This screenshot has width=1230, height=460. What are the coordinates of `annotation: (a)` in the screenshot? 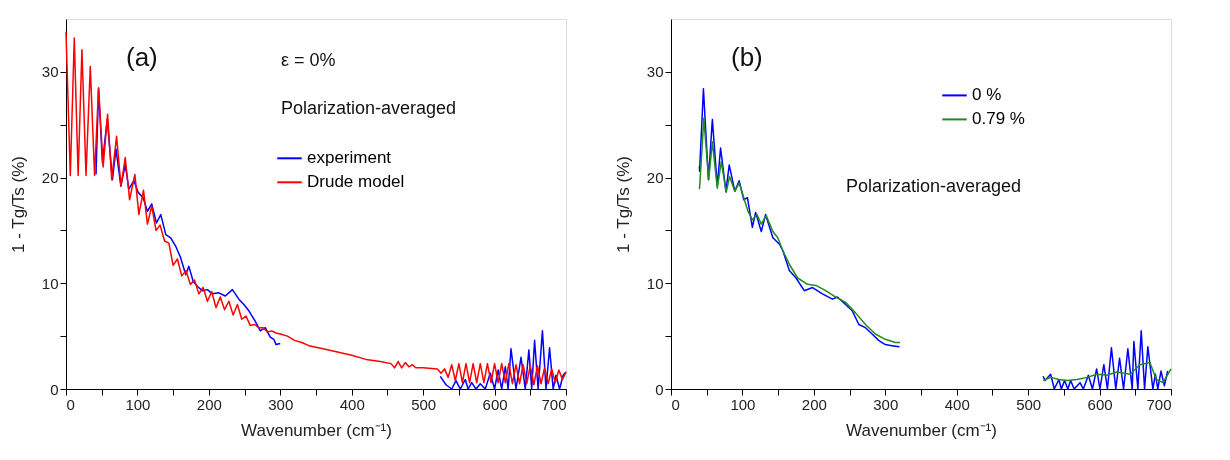 It's located at (142, 56).